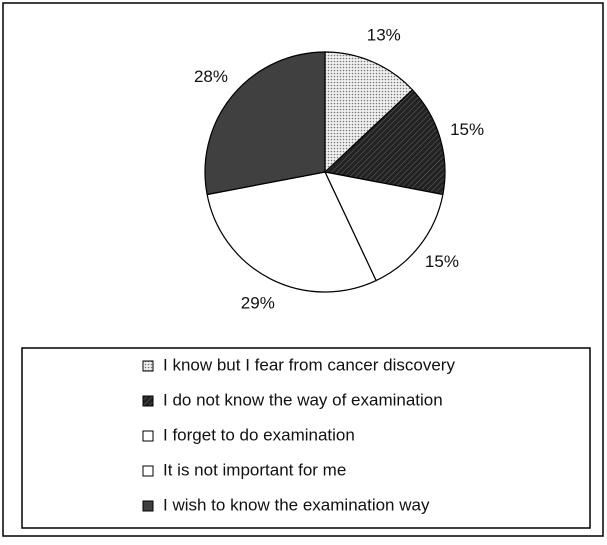 The width and height of the screenshot is (607, 545). Describe the element at coordinates (296, 504) in the screenshot. I see `legend-label: I wish to know the examination way` at that location.